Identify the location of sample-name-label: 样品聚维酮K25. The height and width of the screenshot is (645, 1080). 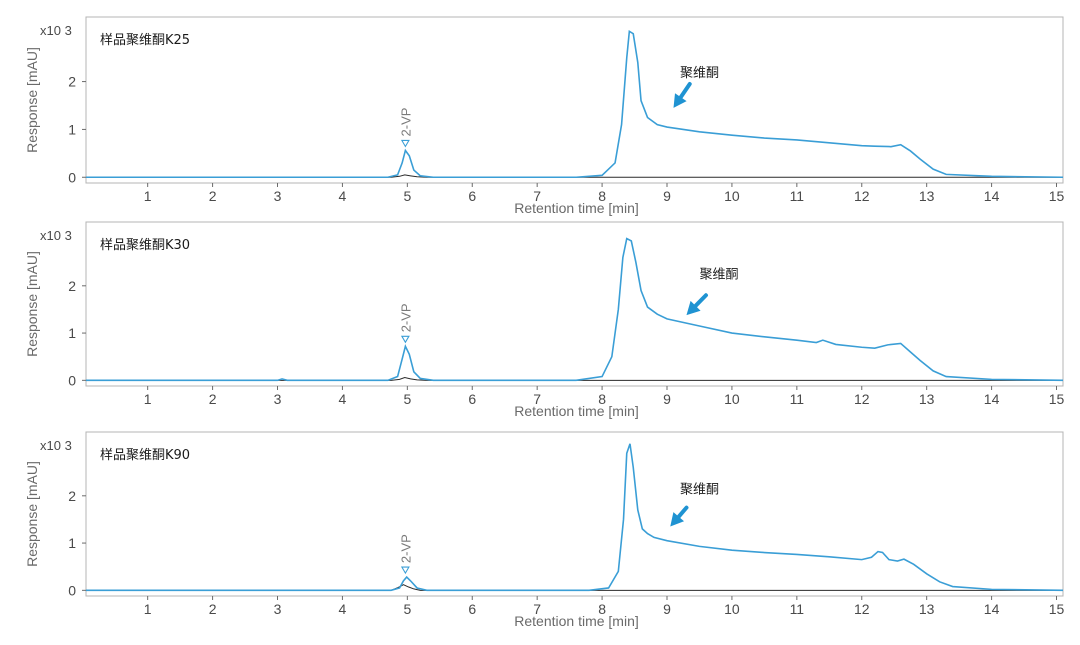
(145, 40).